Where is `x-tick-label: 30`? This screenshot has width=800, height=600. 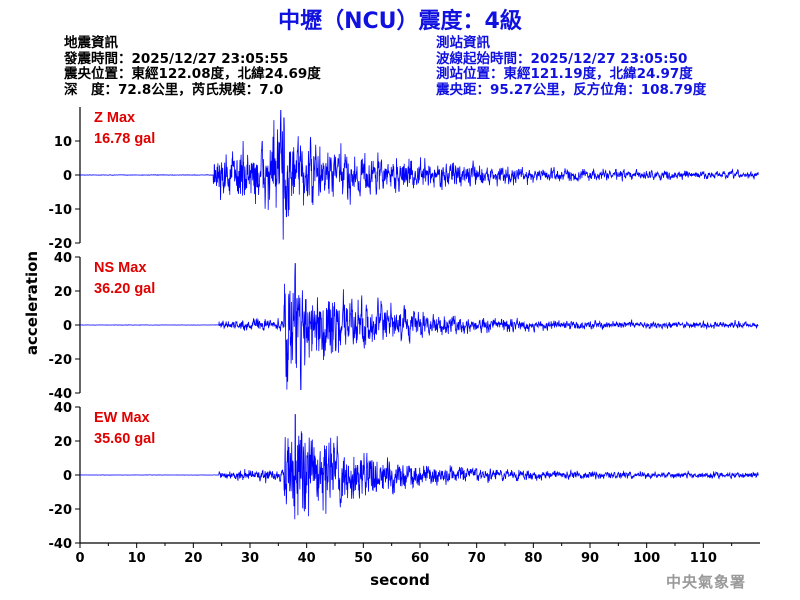
x-tick-label: 30 is located at coordinates (250, 558).